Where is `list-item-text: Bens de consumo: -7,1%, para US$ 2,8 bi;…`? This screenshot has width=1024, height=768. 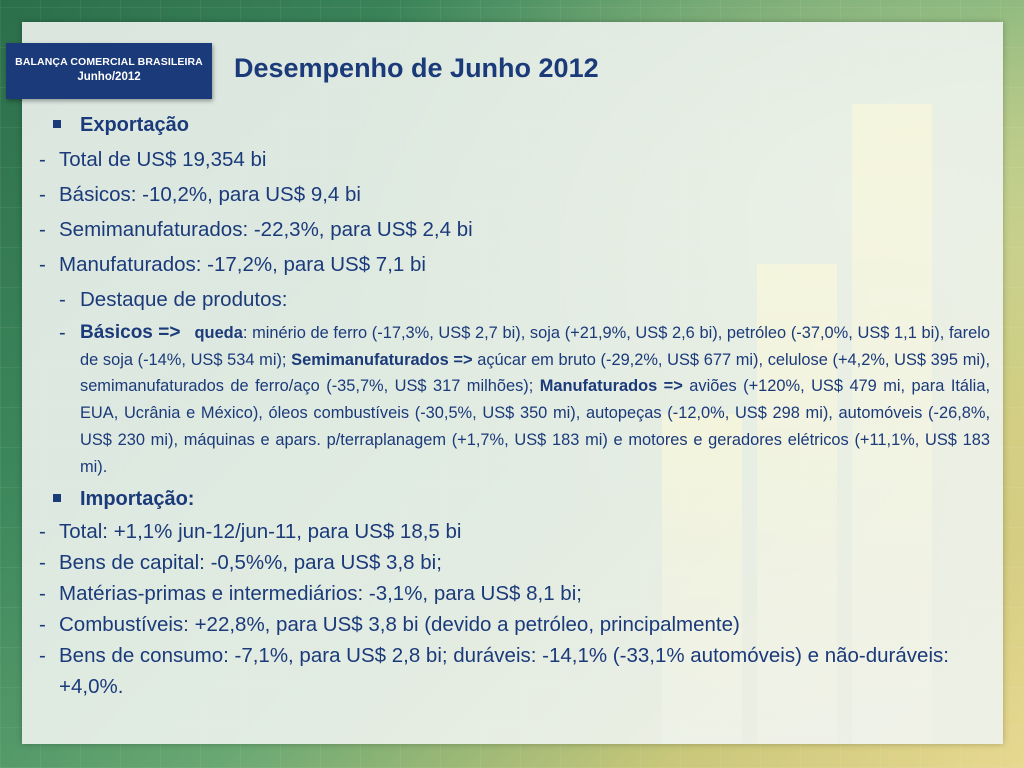
list-item-text: Bens de consumo: -7,1%, para US$ 2,8 bi;… is located at coordinates (504, 671).